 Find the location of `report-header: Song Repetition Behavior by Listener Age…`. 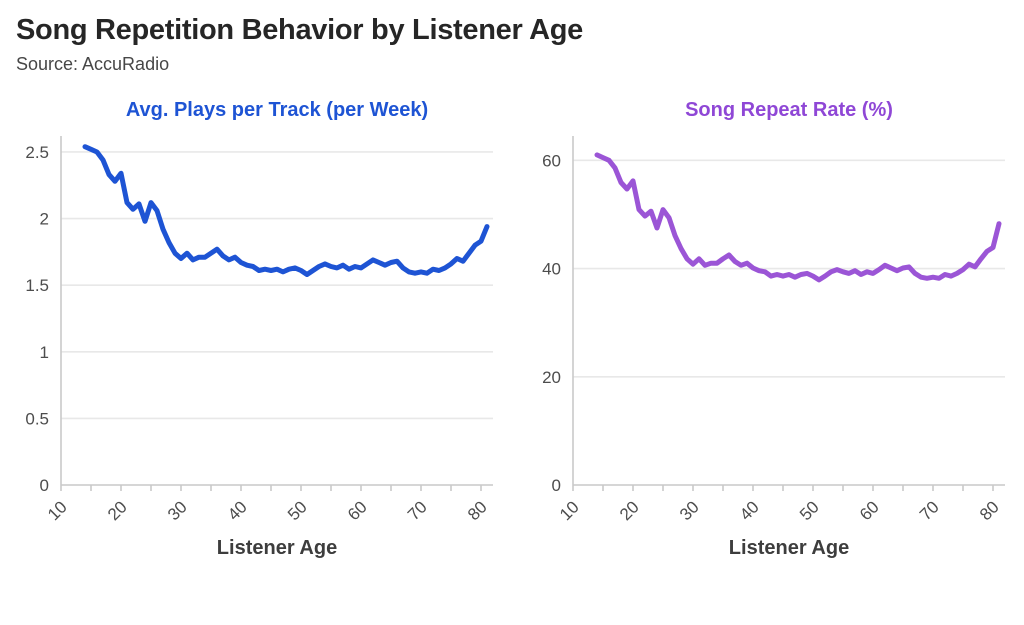

report-header: Song Repetition Behavior by Listener Age… is located at coordinates (512, 37).